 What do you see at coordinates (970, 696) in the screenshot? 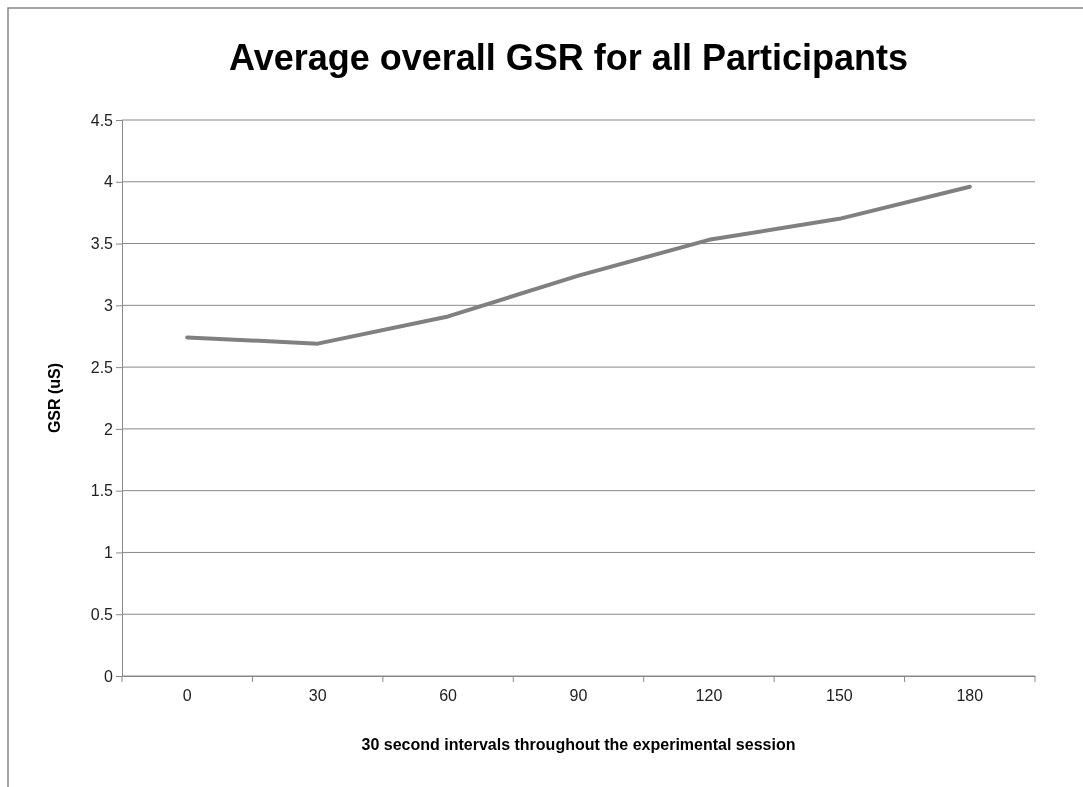
I see `x-tick-label: 180` at bounding box center [970, 696].